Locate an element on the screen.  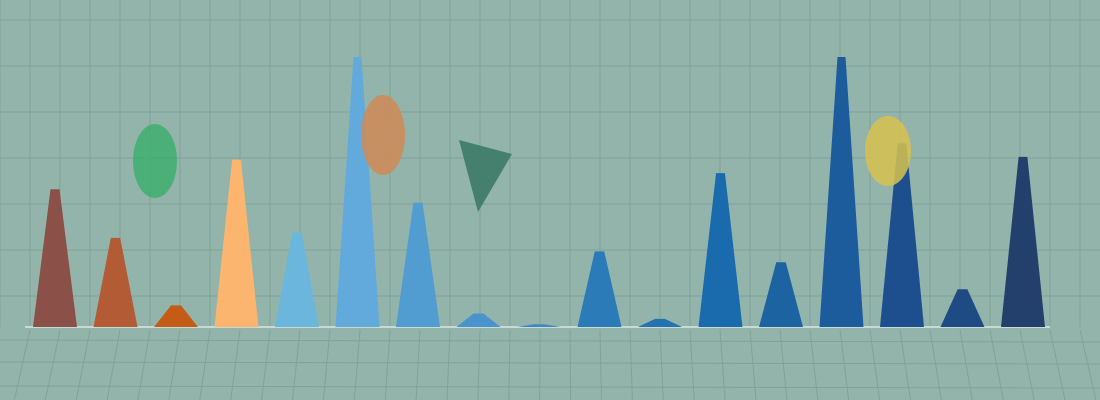
orange-ellipse is located at coordinates (383, 135).